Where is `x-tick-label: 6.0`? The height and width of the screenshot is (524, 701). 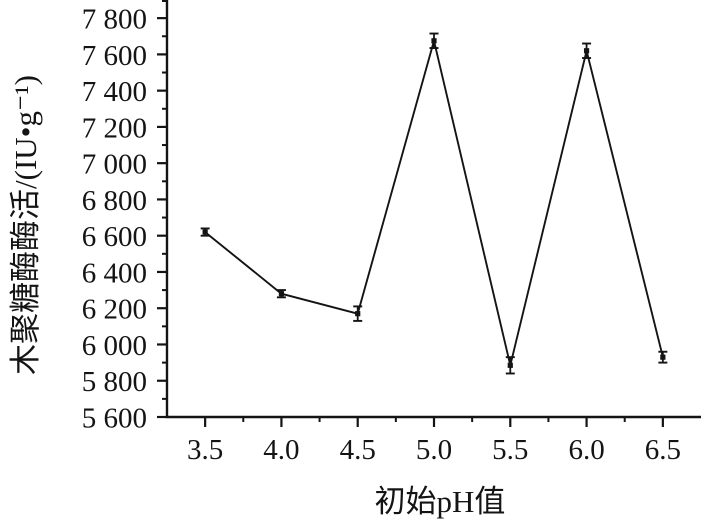 x-tick-label: 6.0 is located at coordinates (586, 450).